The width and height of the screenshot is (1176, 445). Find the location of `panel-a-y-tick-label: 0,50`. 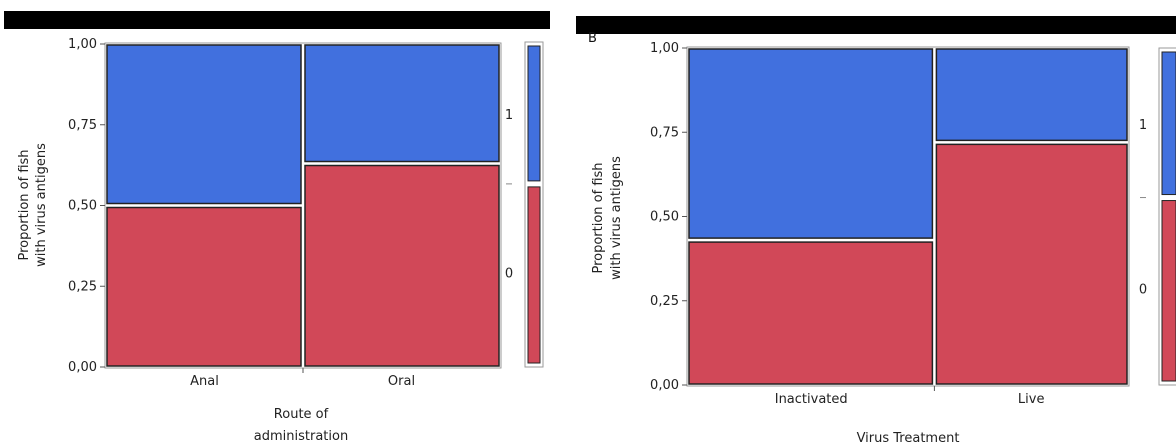

panel-a-y-tick-label: 0,50 is located at coordinates (82, 206).